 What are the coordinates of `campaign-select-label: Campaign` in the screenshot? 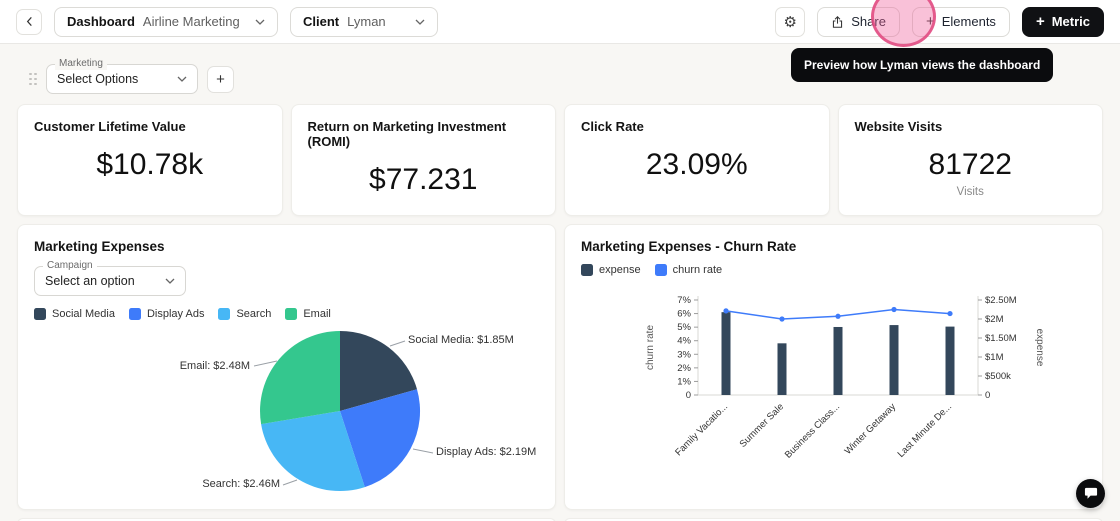 It's located at (70, 266).